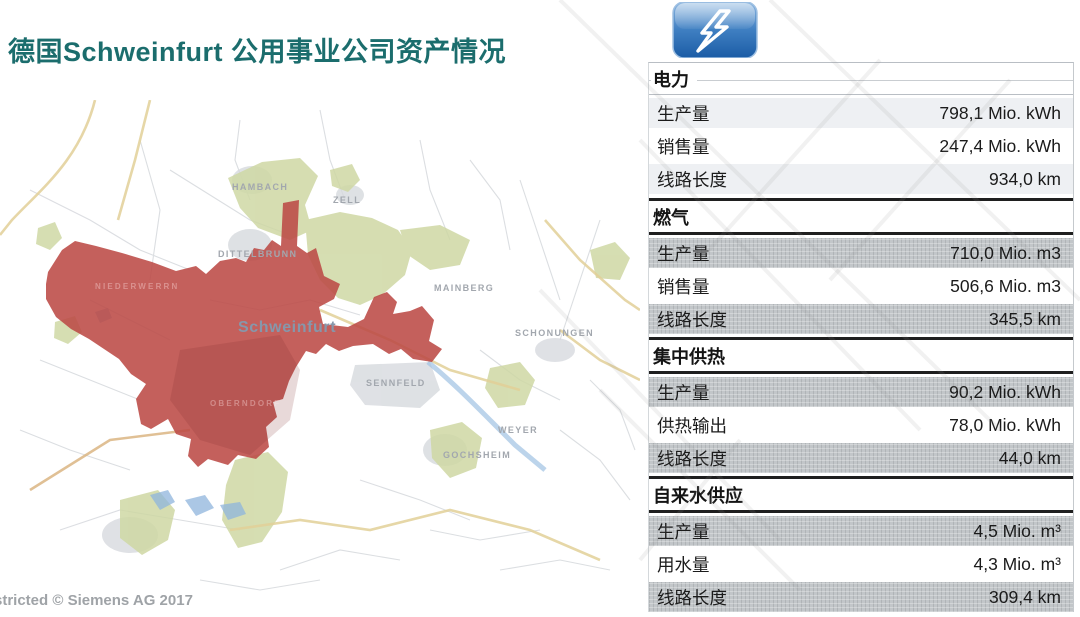 This screenshot has height=617, width=1080. I want to click on map-label-mainberg: MAINBERG, so click(464, 288).